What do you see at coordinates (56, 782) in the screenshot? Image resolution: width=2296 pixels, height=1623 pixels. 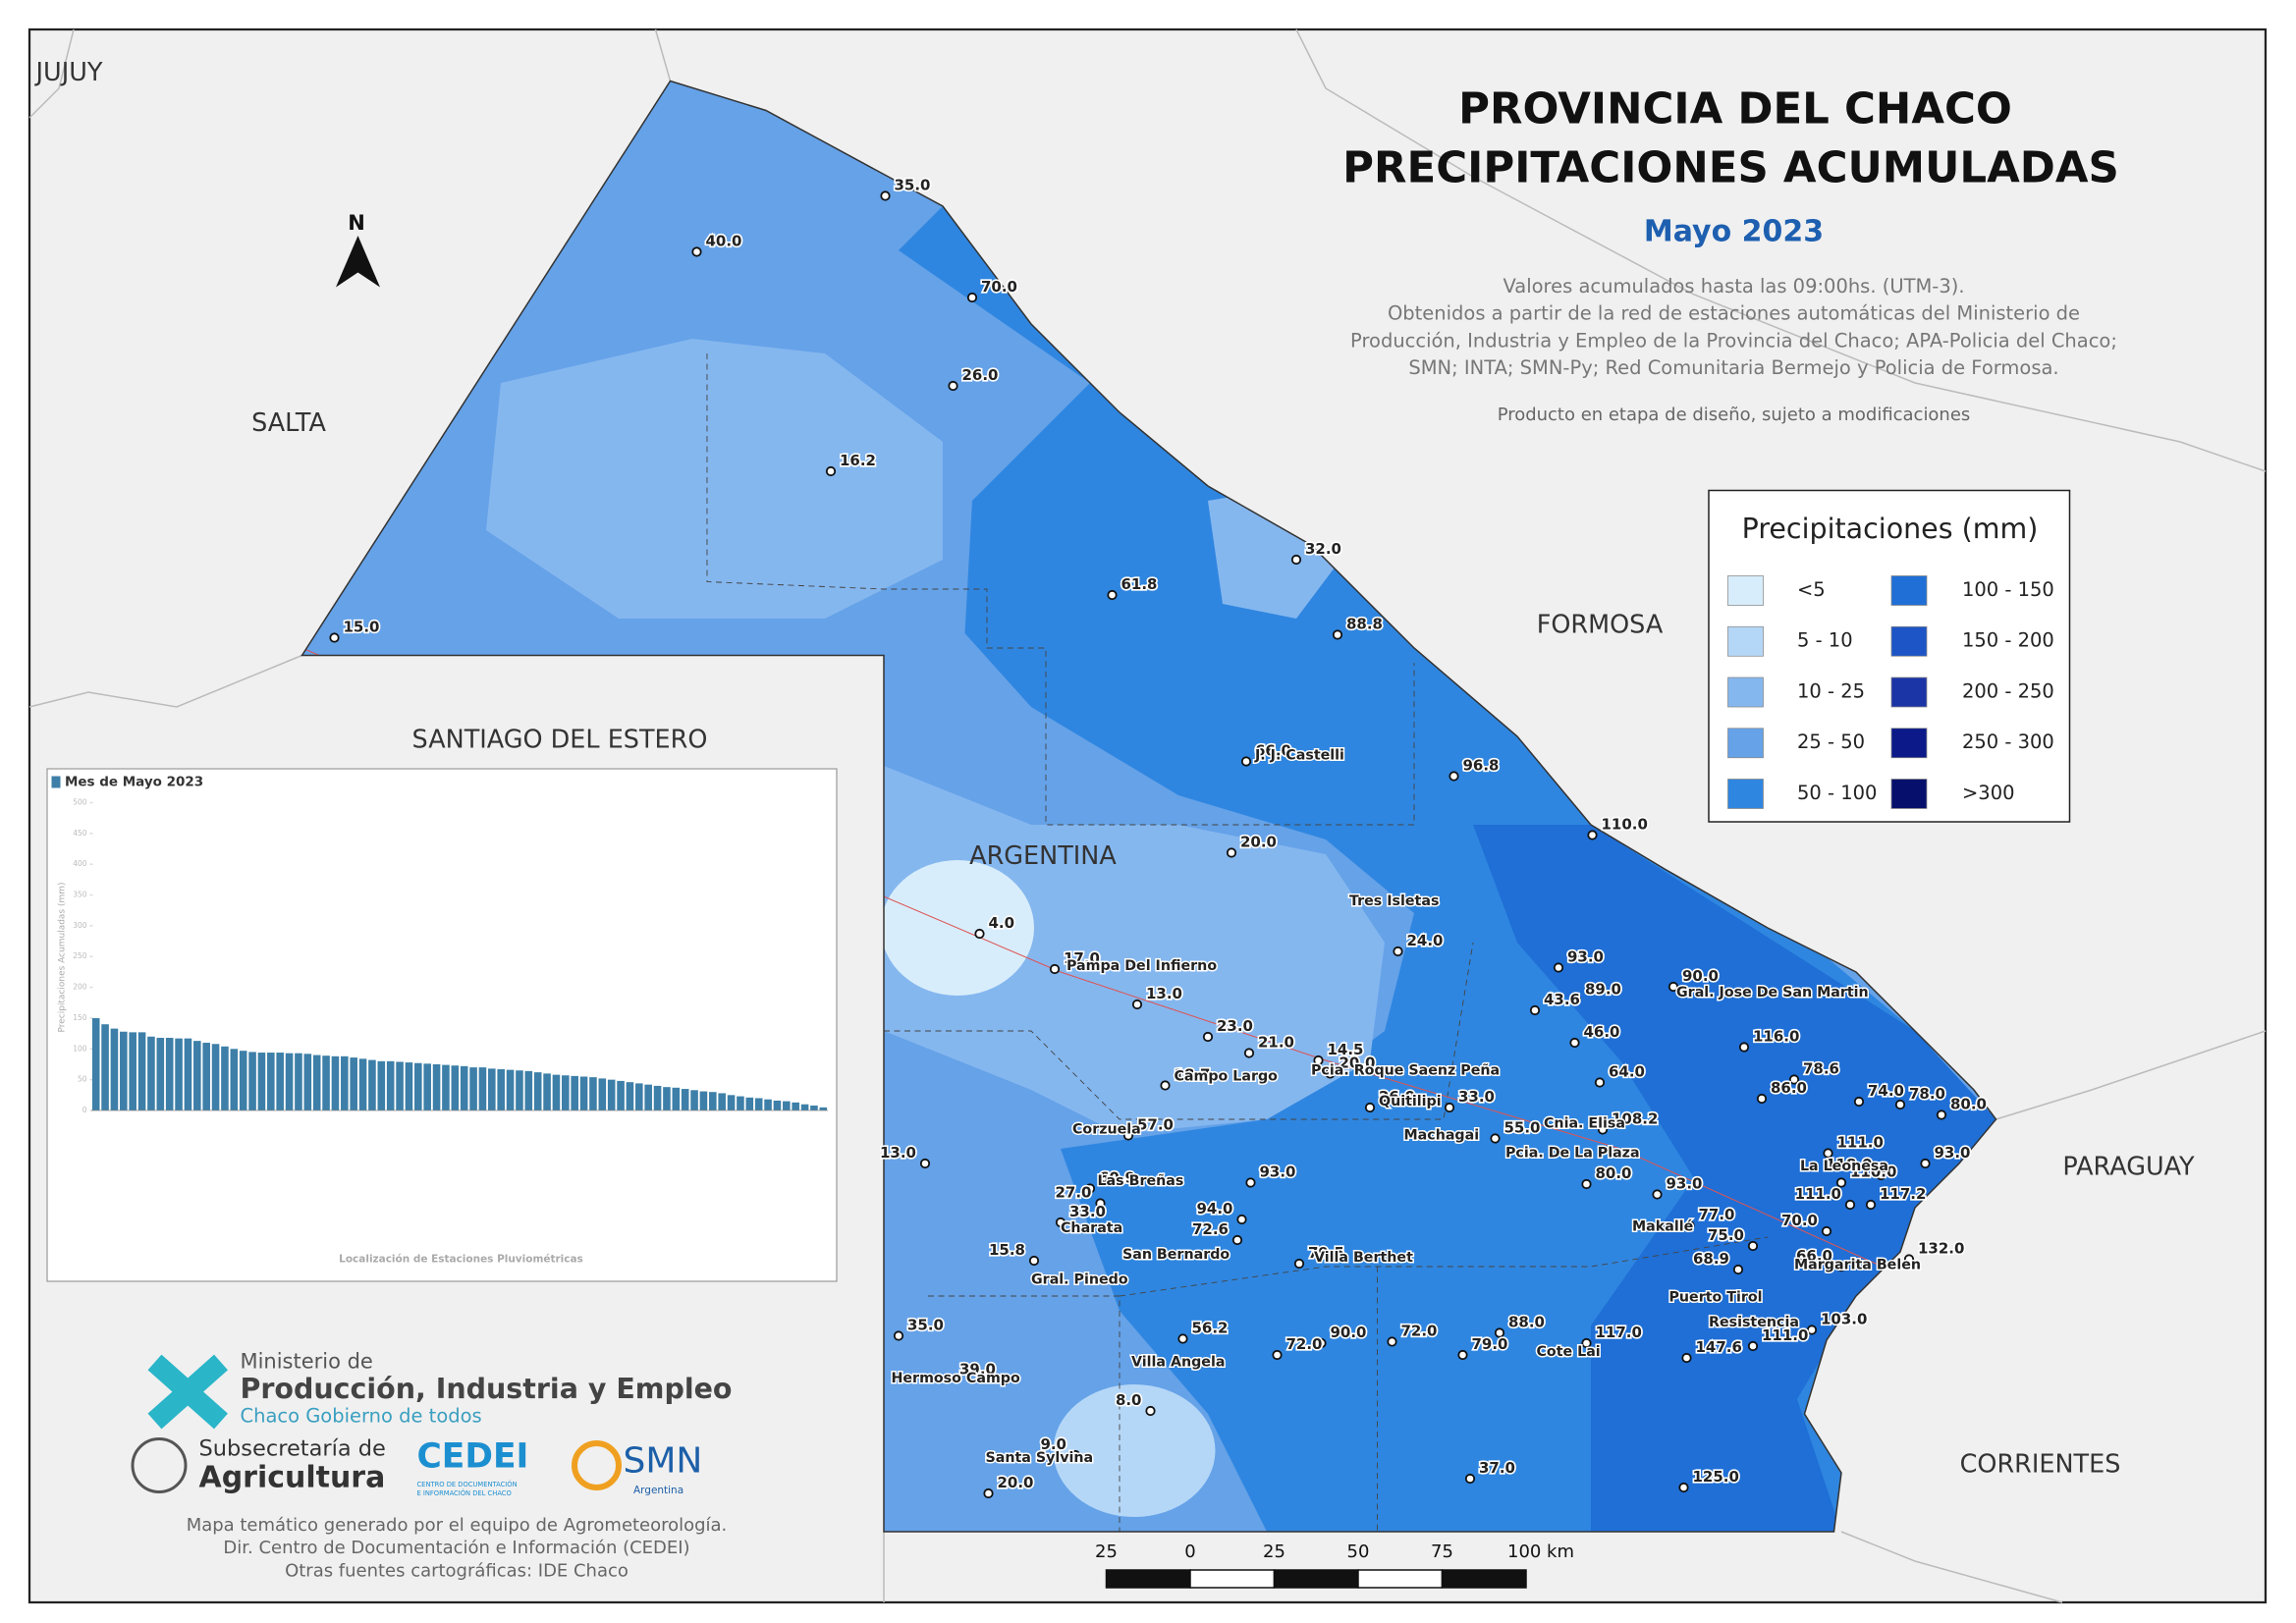 I see `inset-title-icon` at bounding box center [56, 782].